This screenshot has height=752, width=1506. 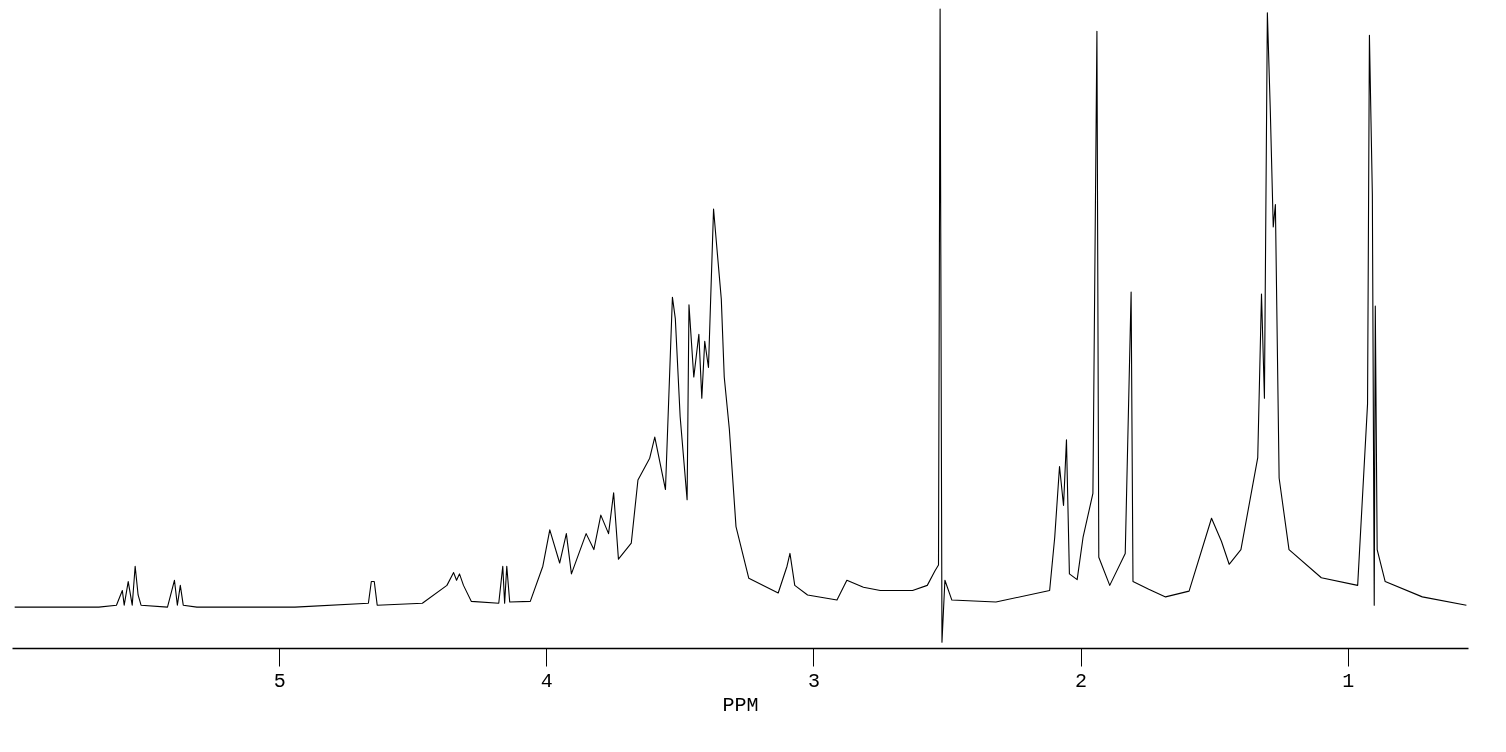 What do you see at coordinates (1081, 681) in the screenshot?
I see `x-tick-label: 2` at bounding box center [1081, 681].